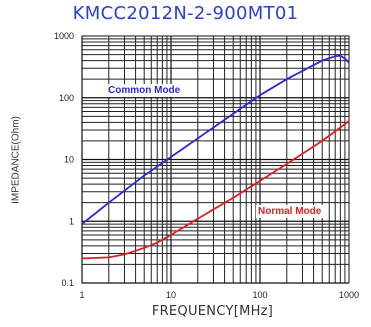 This screenshot has width=371, height=327. Describe the element at coordinates (81, 295) in the screenshot. I see `x-tick-label: 1` at that location.